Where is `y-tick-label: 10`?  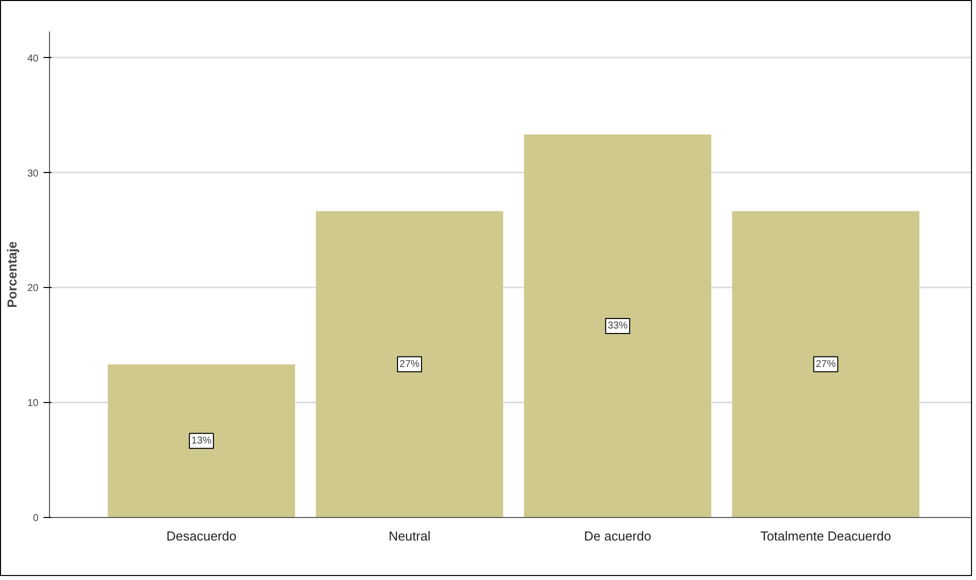 y-tick-label: 10 is located at coordinates (33, 404).